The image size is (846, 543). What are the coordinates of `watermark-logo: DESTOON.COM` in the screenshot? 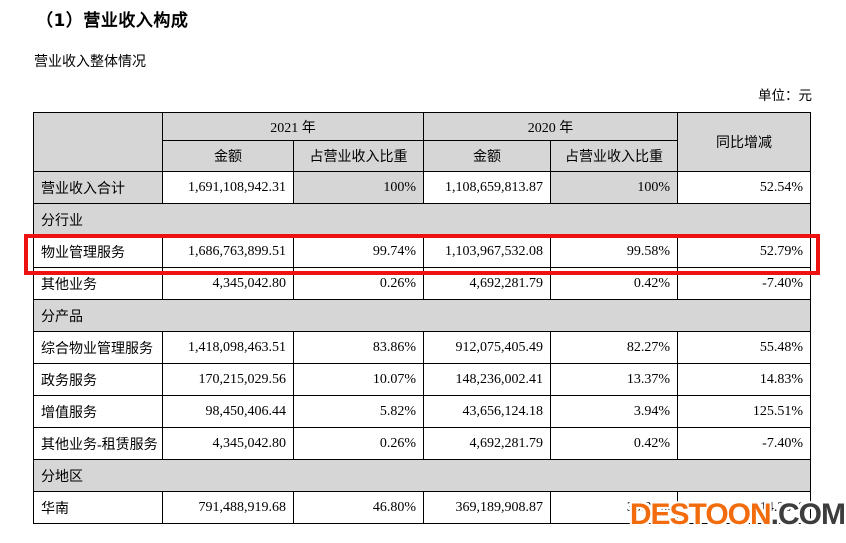 It's located at (737, 515).